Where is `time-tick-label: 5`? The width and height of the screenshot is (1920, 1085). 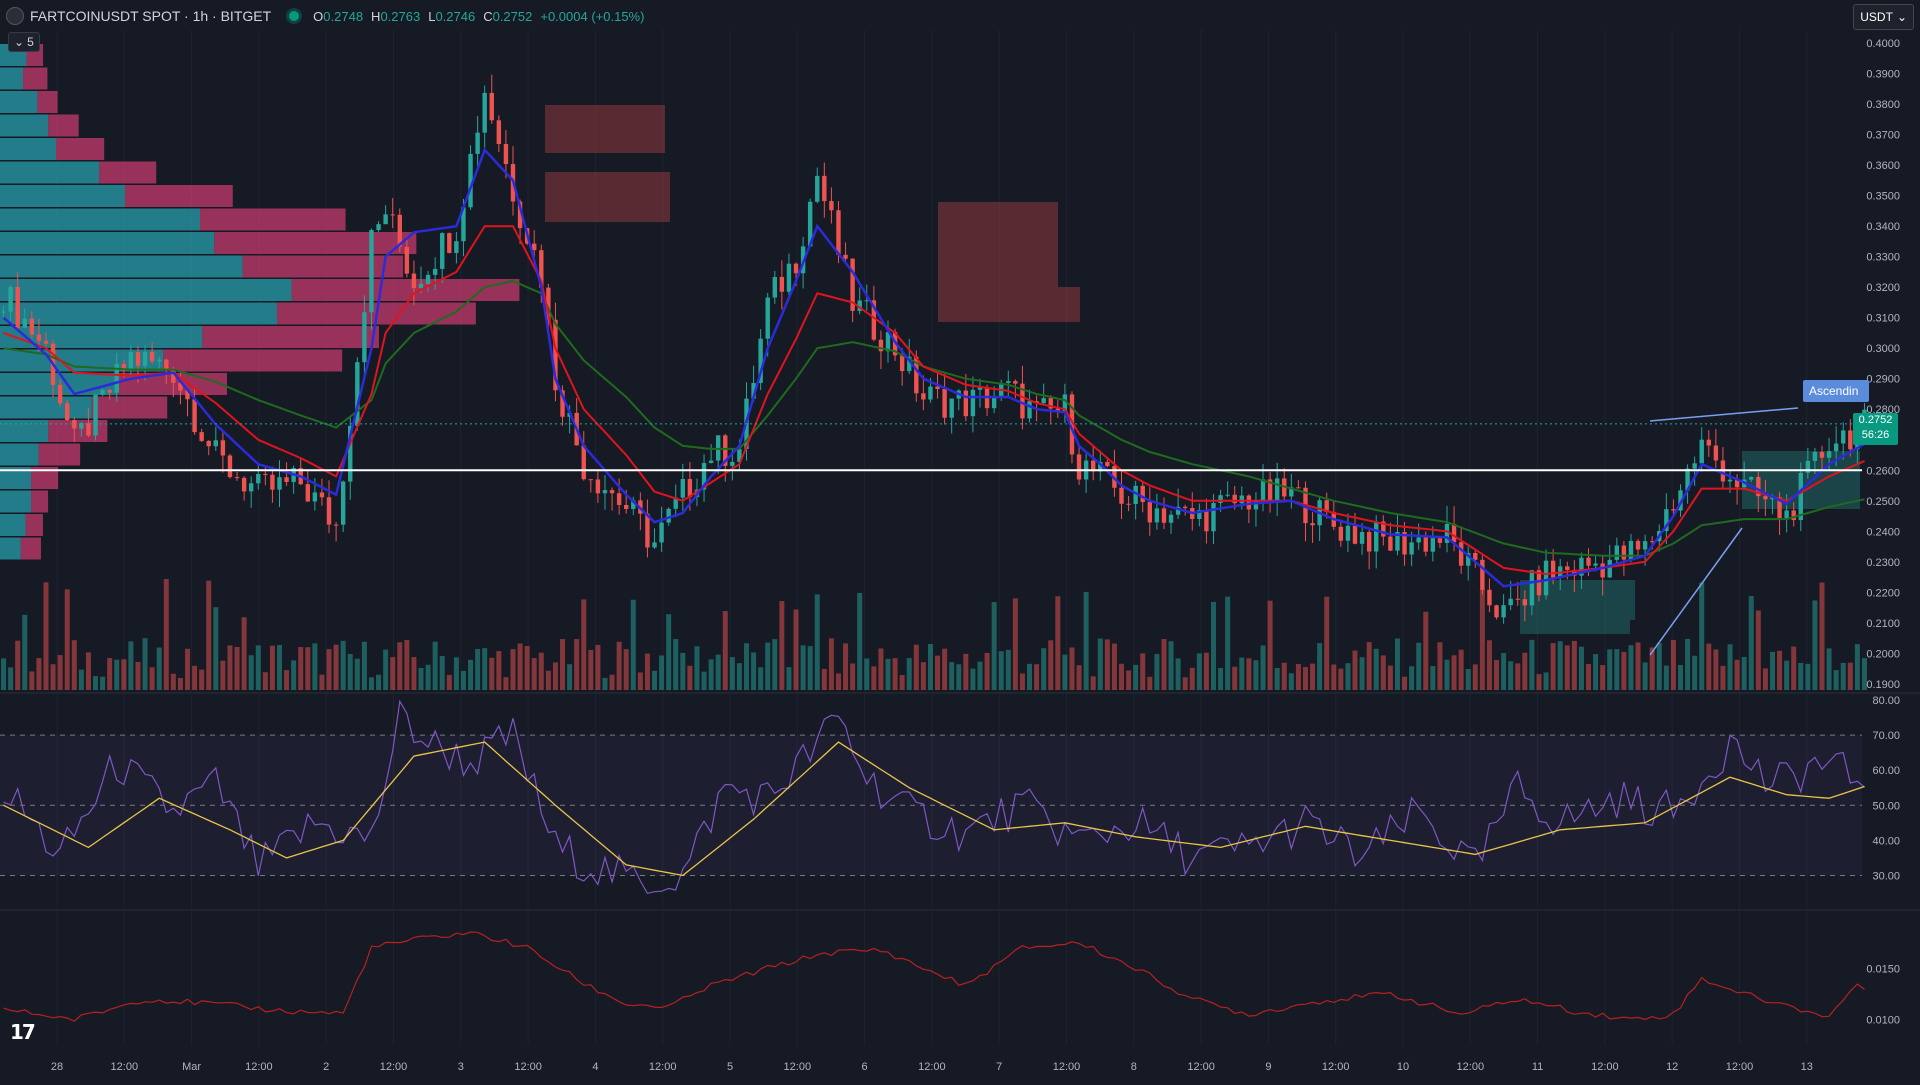 time-tick-label: 5 is located at coordinates (730, 1067).